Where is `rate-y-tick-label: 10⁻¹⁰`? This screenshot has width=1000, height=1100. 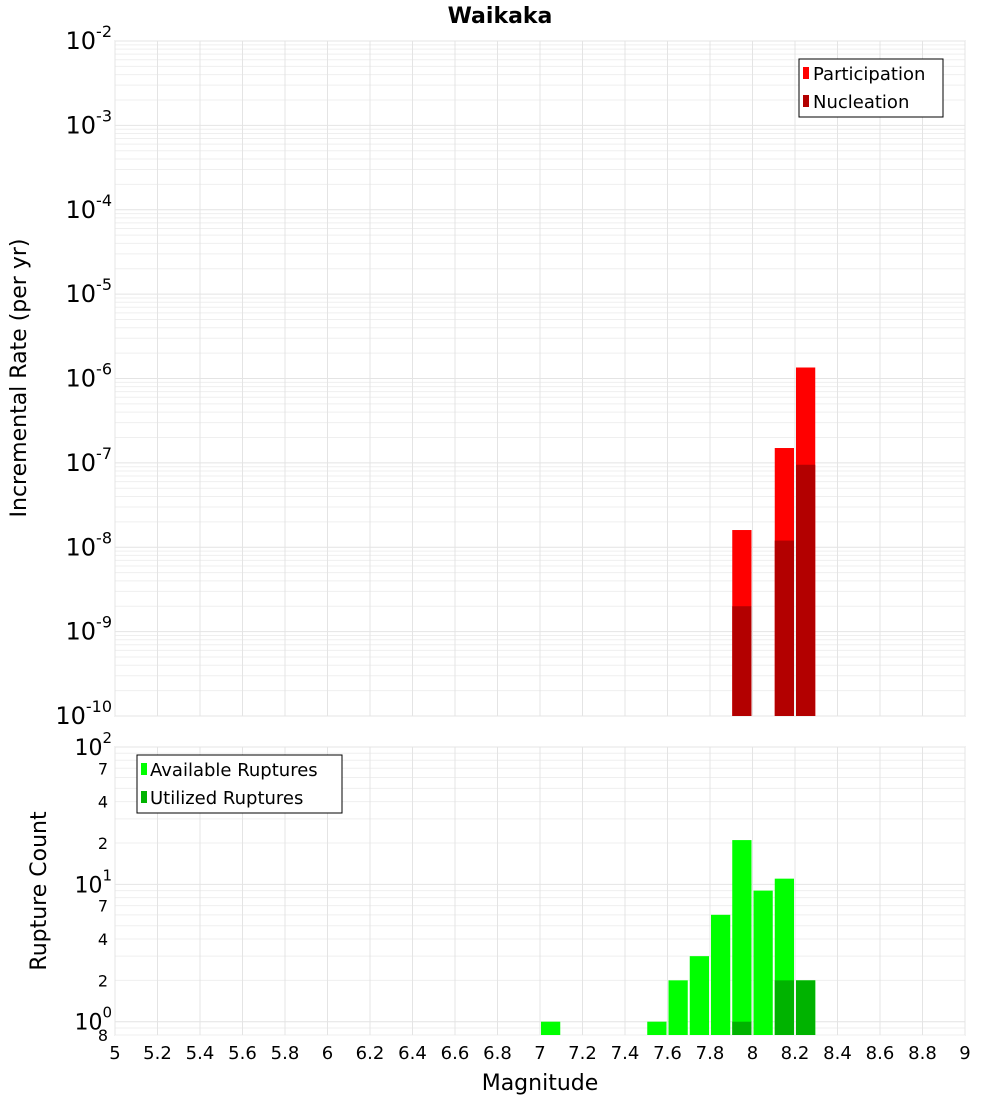
rate-y-tick-label: 10⁻¹⁰ is located at coordinates (83, 713).